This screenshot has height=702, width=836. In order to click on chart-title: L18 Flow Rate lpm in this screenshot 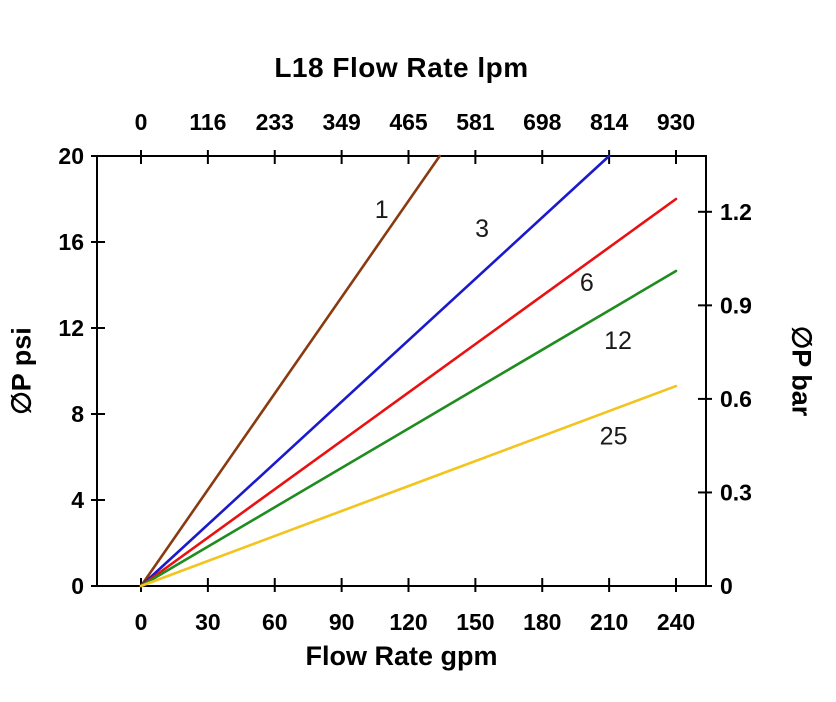, I will do `click(401, 67)`.